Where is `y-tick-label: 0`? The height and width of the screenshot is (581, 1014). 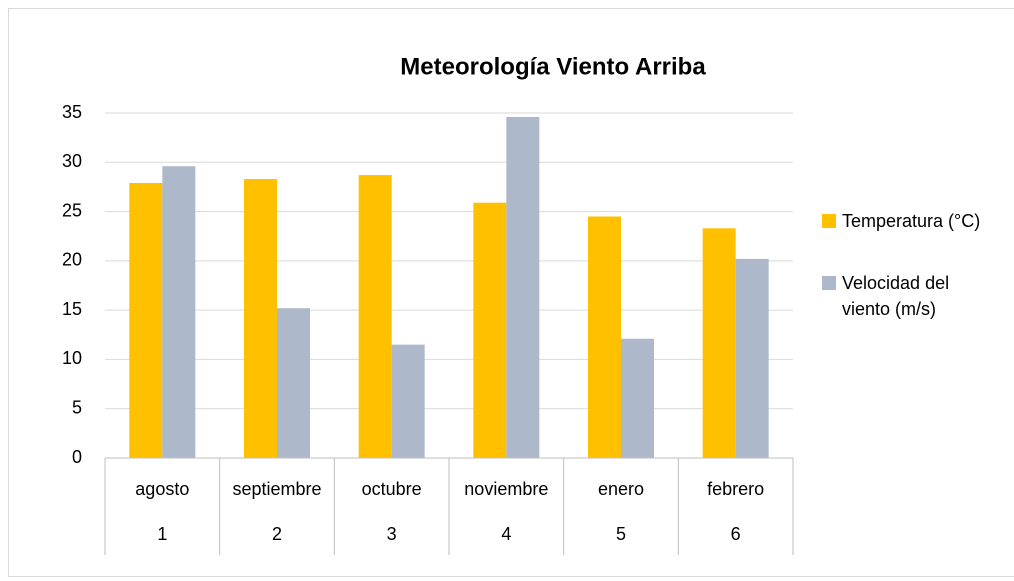
y-tick-label: 0 is located at coordinates (77, 457).